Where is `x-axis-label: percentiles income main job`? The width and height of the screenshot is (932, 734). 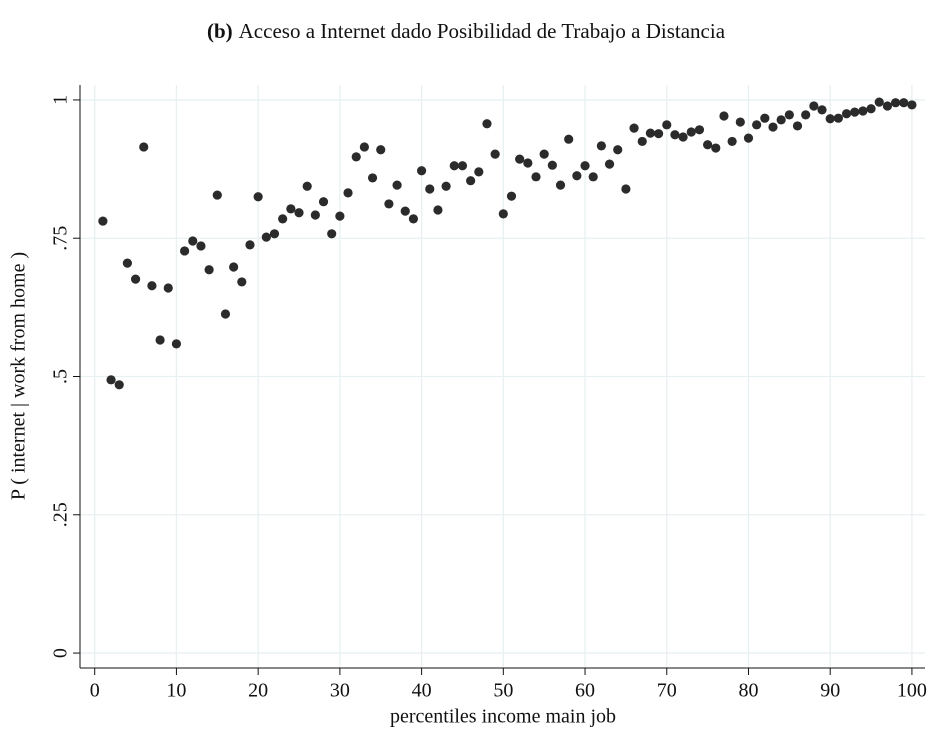 x-axis-label: percentiles income main job is located at coordinates (503, 717).